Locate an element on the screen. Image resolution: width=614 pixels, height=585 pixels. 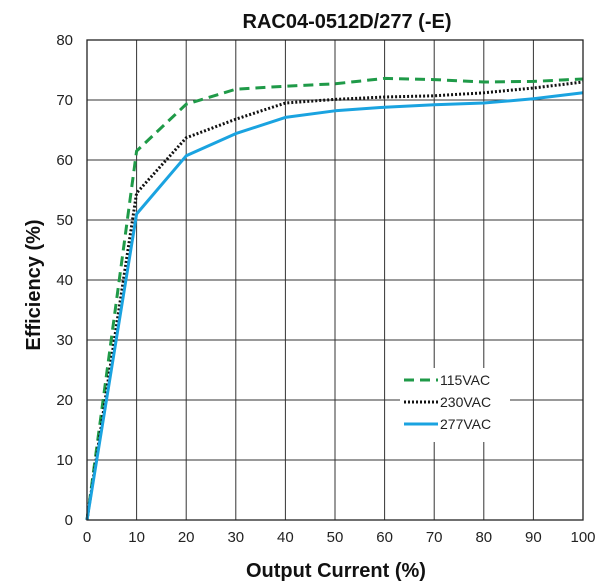
x-tick-label: 40 is located at coordinates (285, 537).